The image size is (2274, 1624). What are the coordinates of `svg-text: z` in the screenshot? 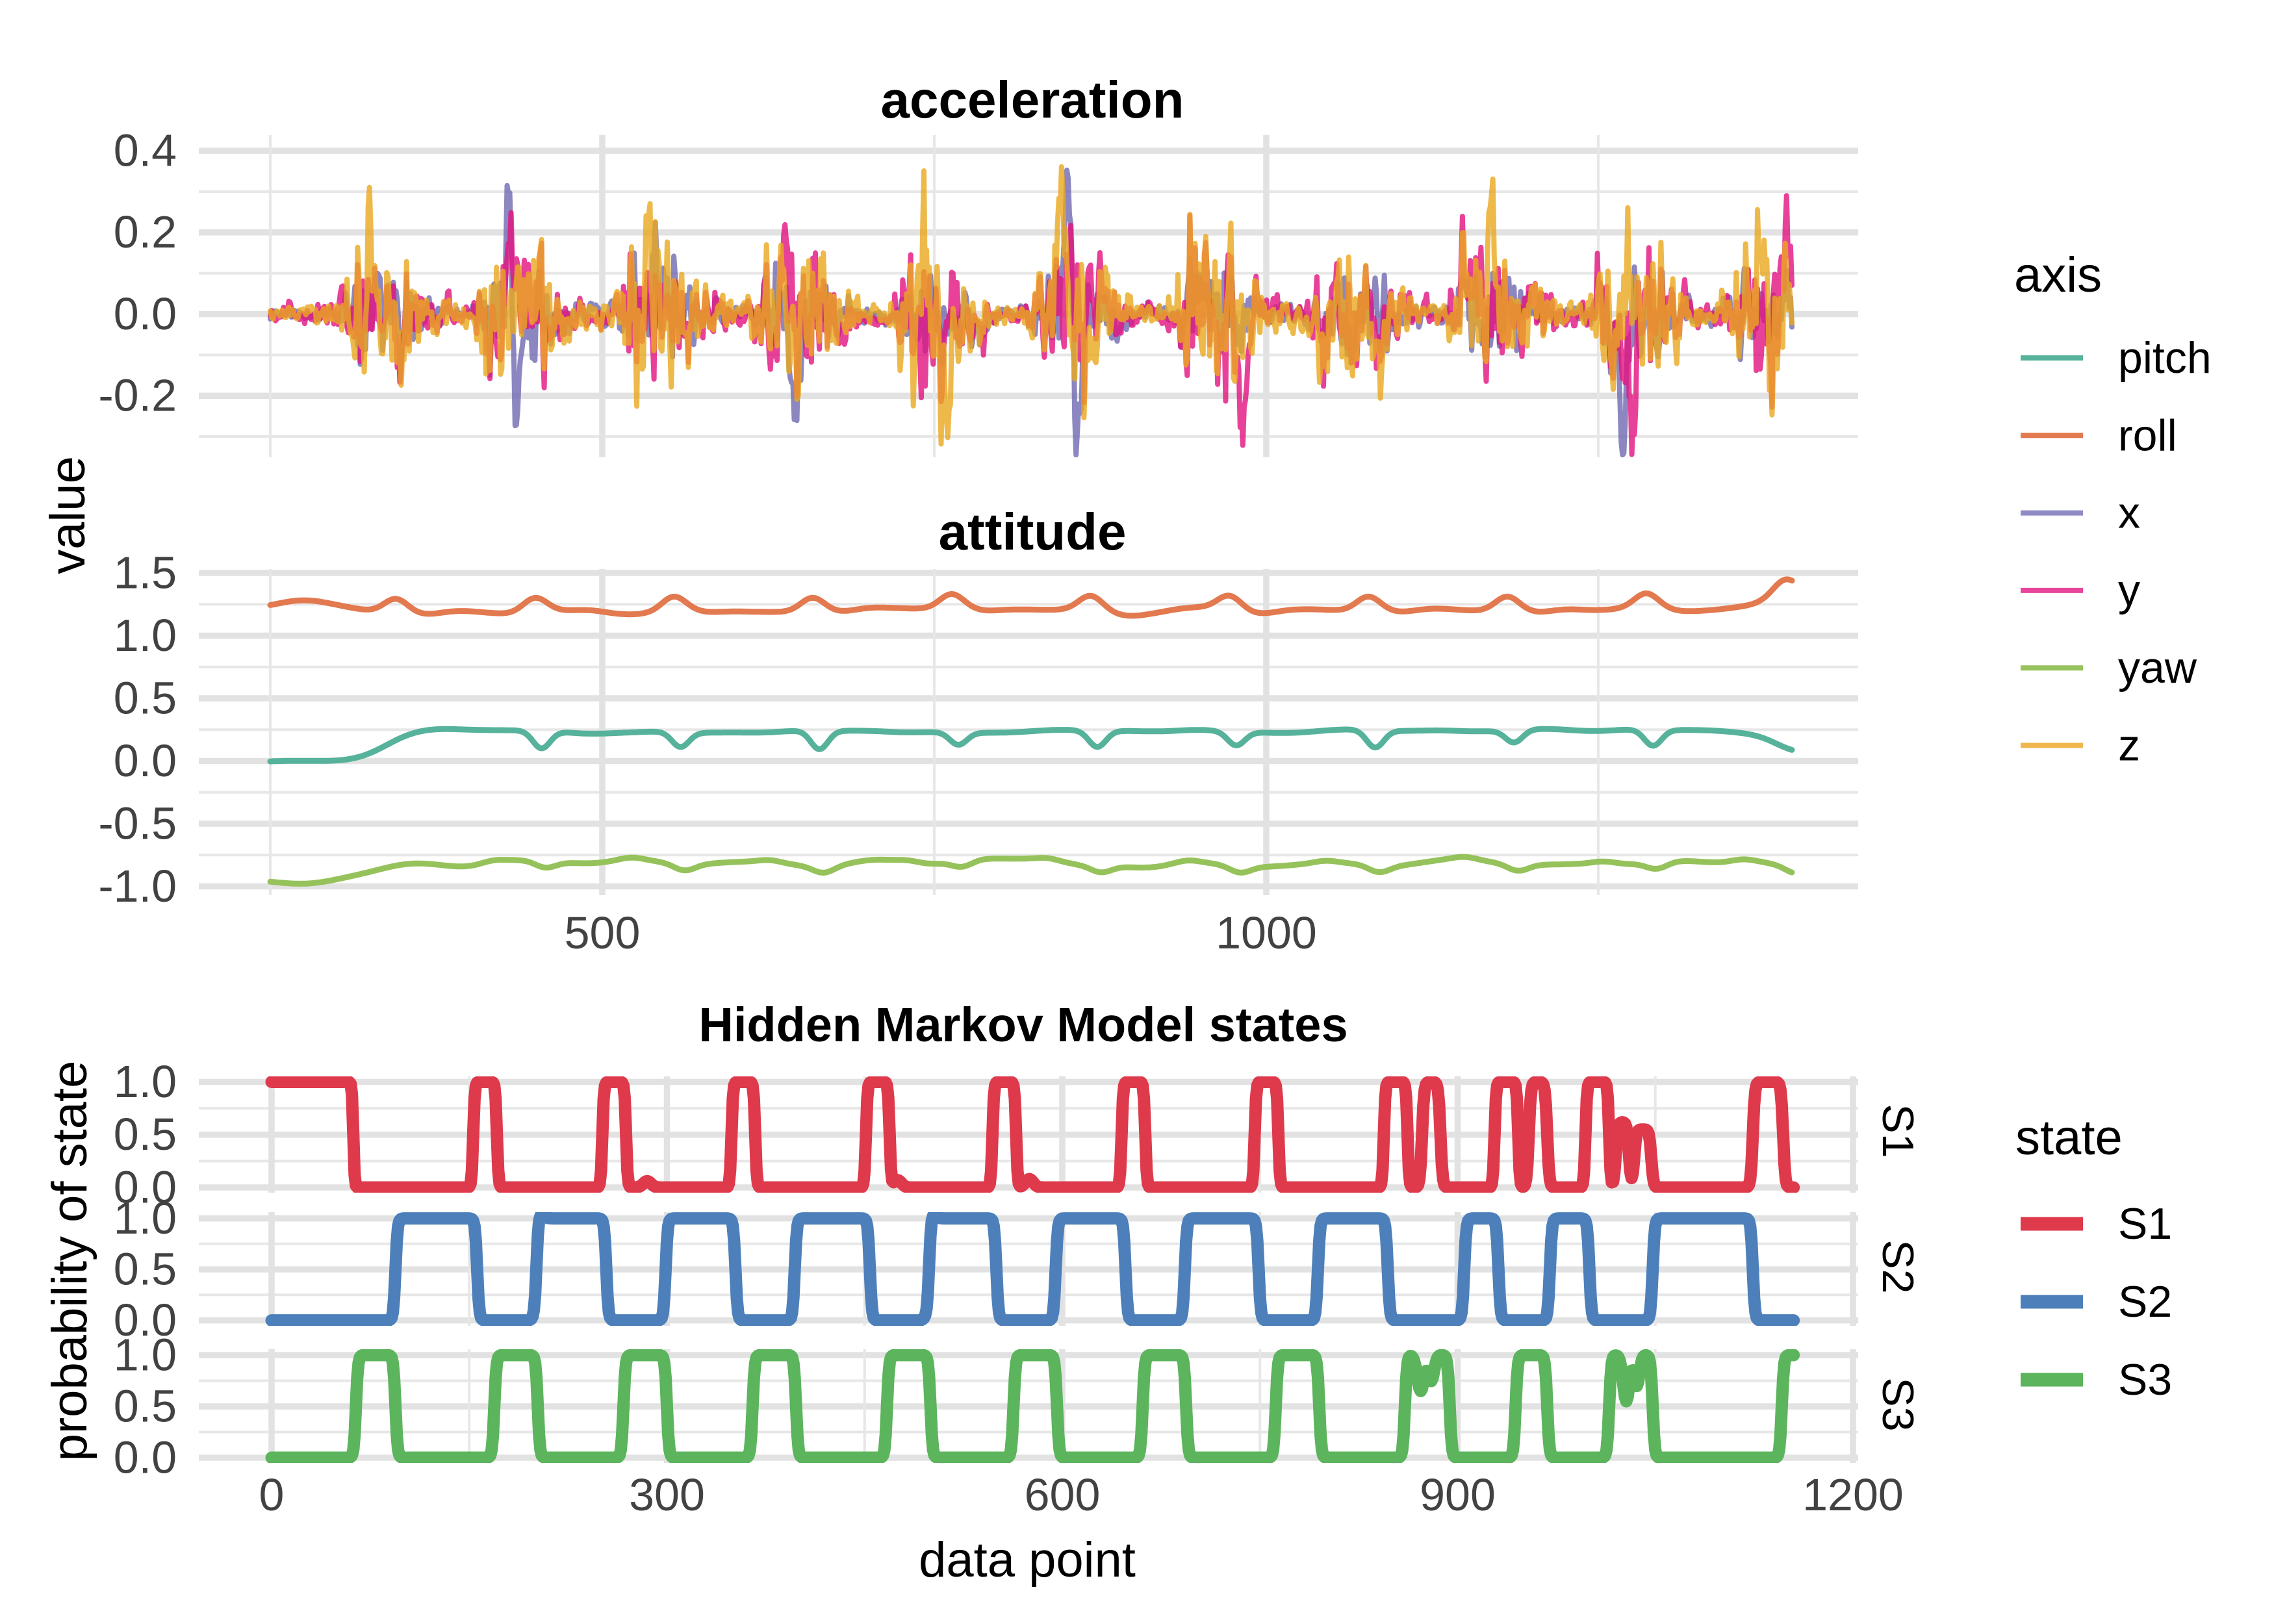 It's located at (2129, 745).